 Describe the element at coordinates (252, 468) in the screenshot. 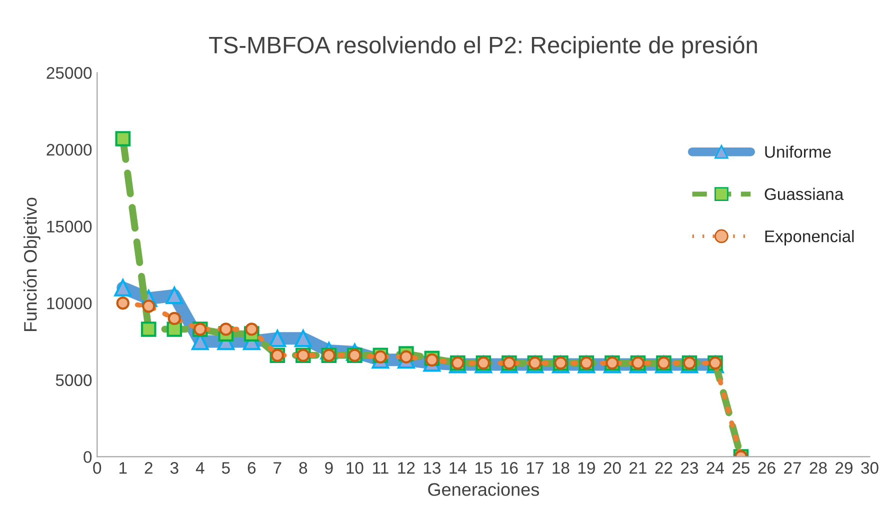

I see `x-tick-label: 6` at that location.